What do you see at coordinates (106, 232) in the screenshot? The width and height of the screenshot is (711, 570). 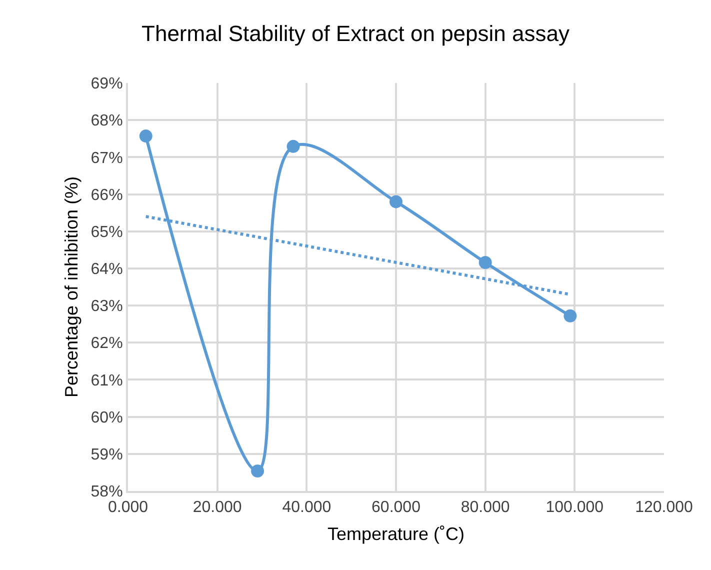 I see `y-tick-label: 65%` at bounding box center [106, 232].